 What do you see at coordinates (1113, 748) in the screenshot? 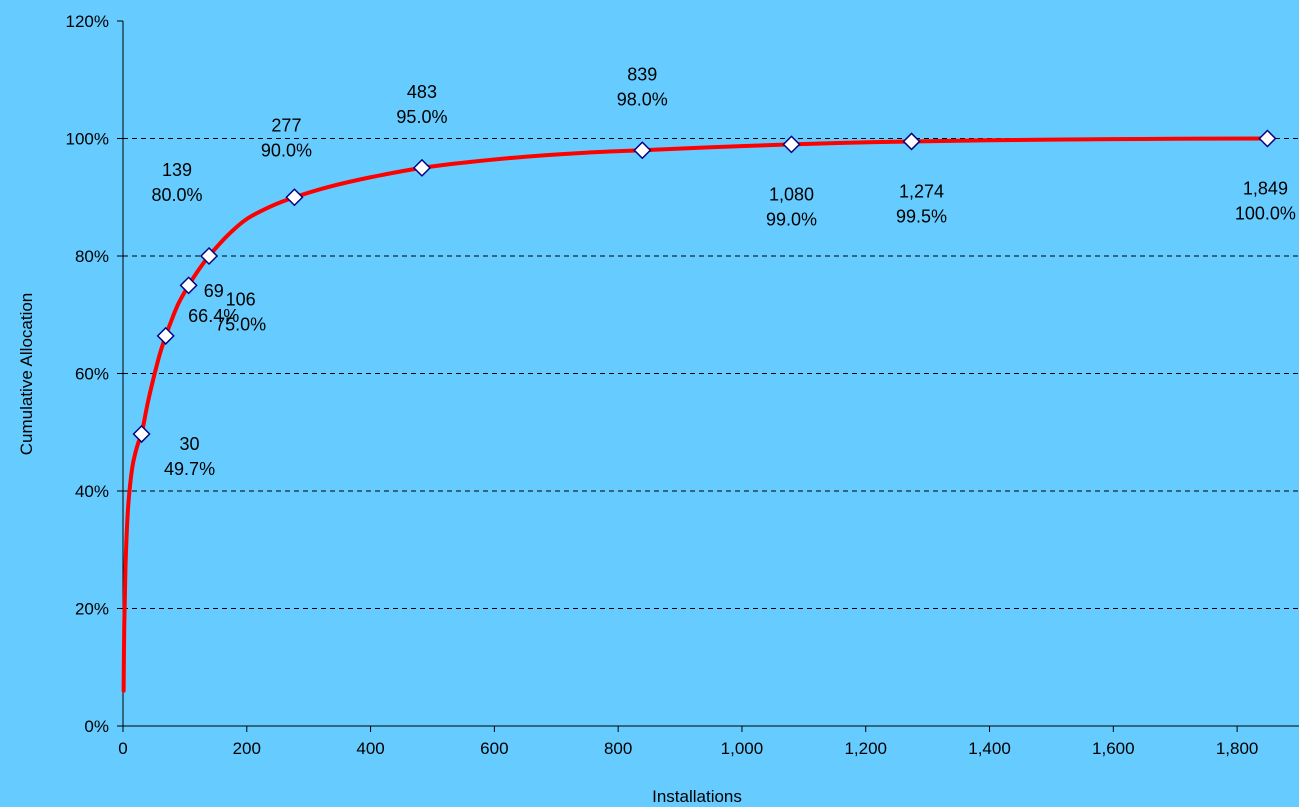
I see `x-tick-label: 1,600` at bounding box center [1113, 748].